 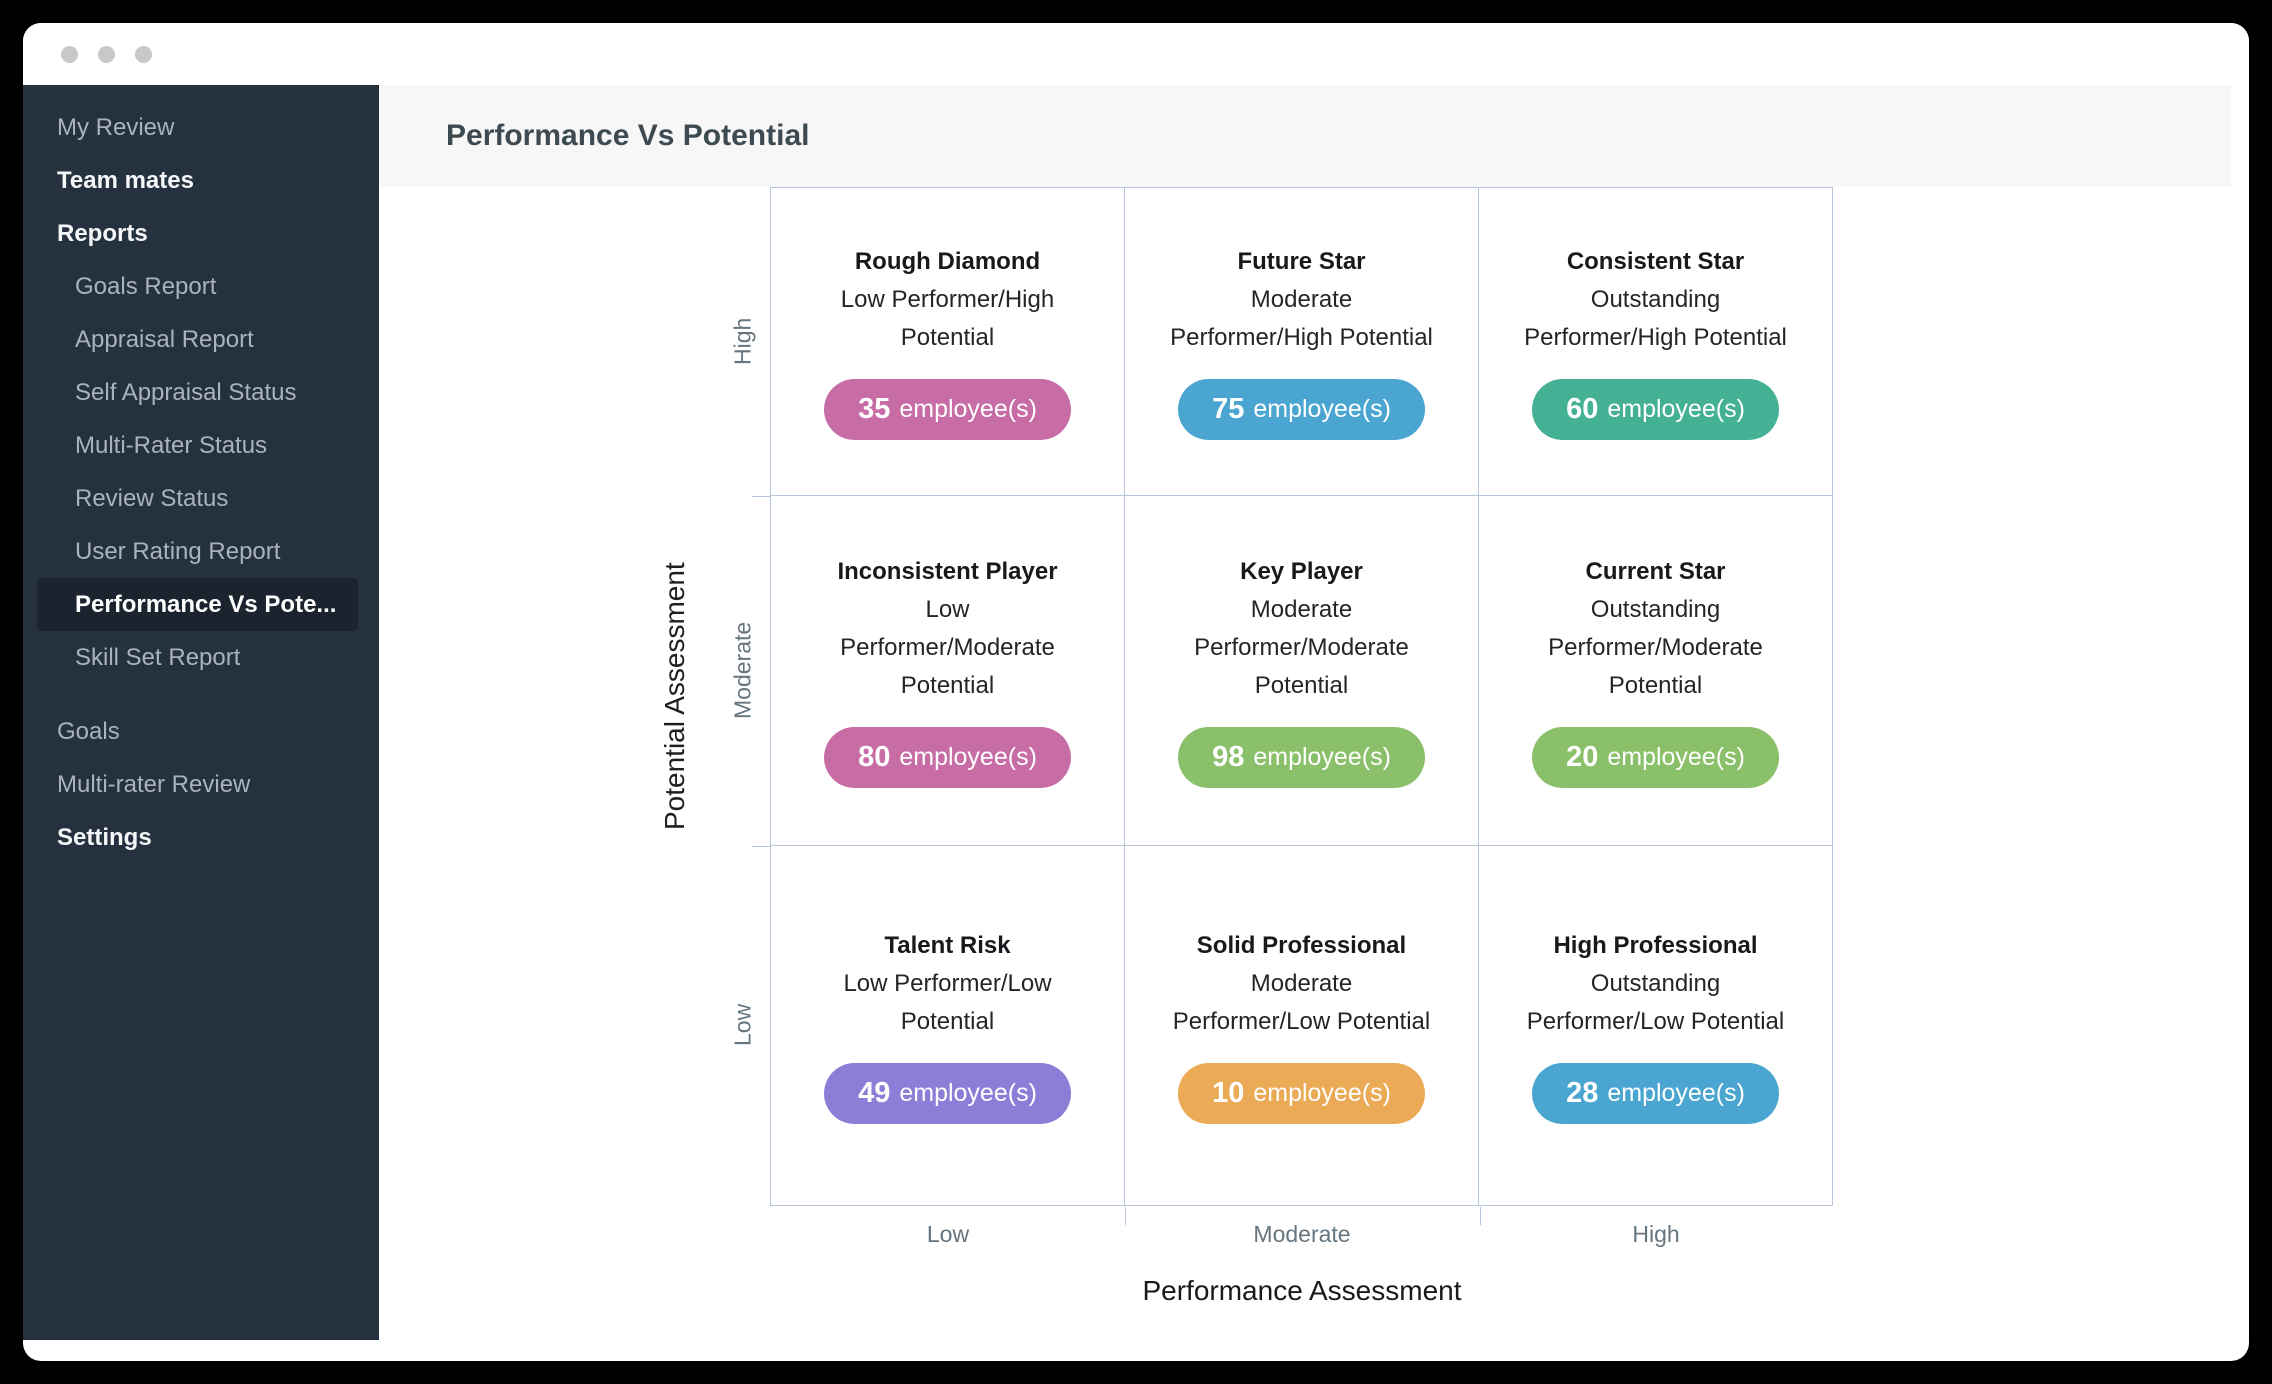 I want to click on x-axis-title: Performance Assessment, so click(x=1302, y=1290).